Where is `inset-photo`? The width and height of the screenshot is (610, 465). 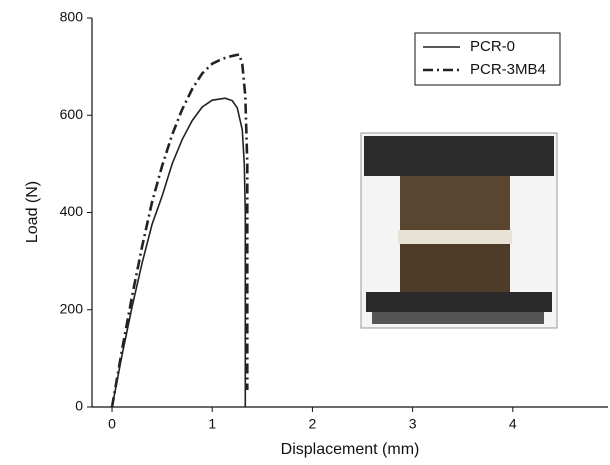
inset-photo is located at coordinates (459, 230).